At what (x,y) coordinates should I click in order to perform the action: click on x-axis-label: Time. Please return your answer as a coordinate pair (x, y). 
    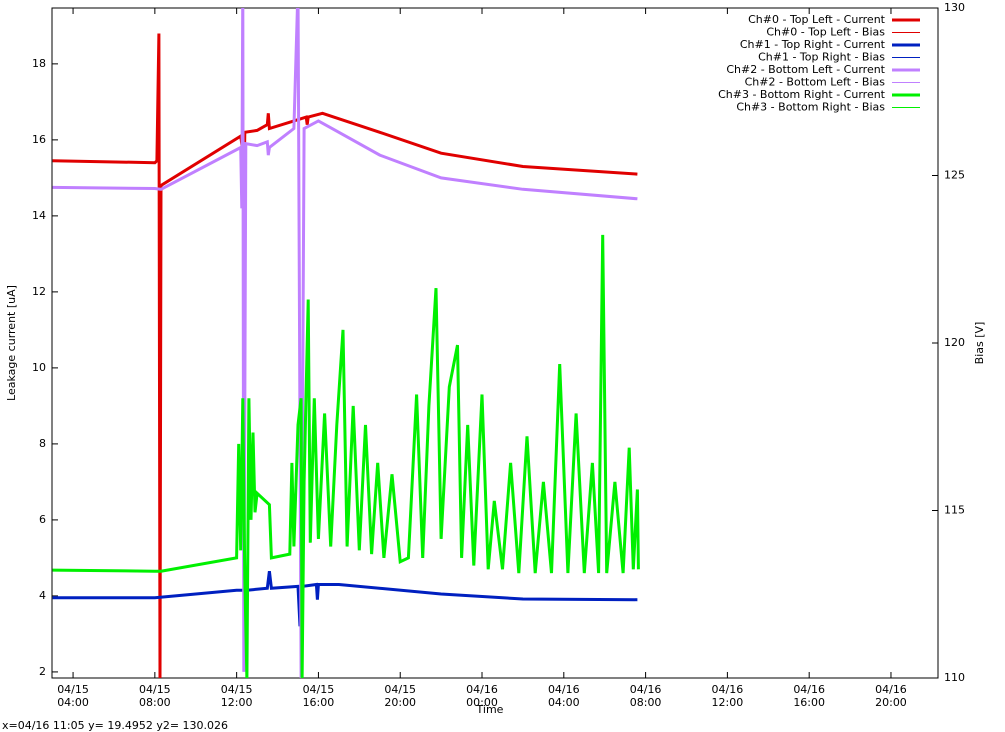
    Looking at the image, I should click on (490, 709).